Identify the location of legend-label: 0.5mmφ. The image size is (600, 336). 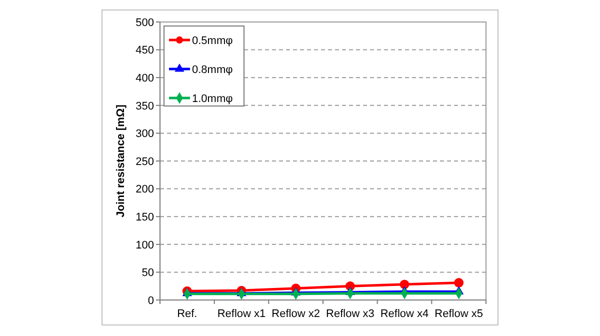
(212, 40).